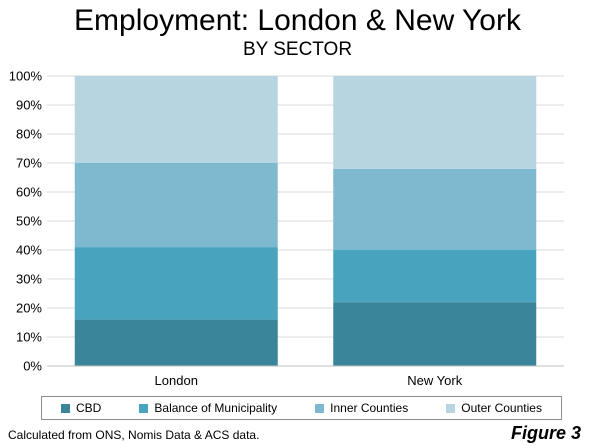 This screenshot has width=595, height=448. What do you see at coordinates (29, 250) in the screenshot?
I see `y-tick-label: 40%` at bounding box center [29, 250].